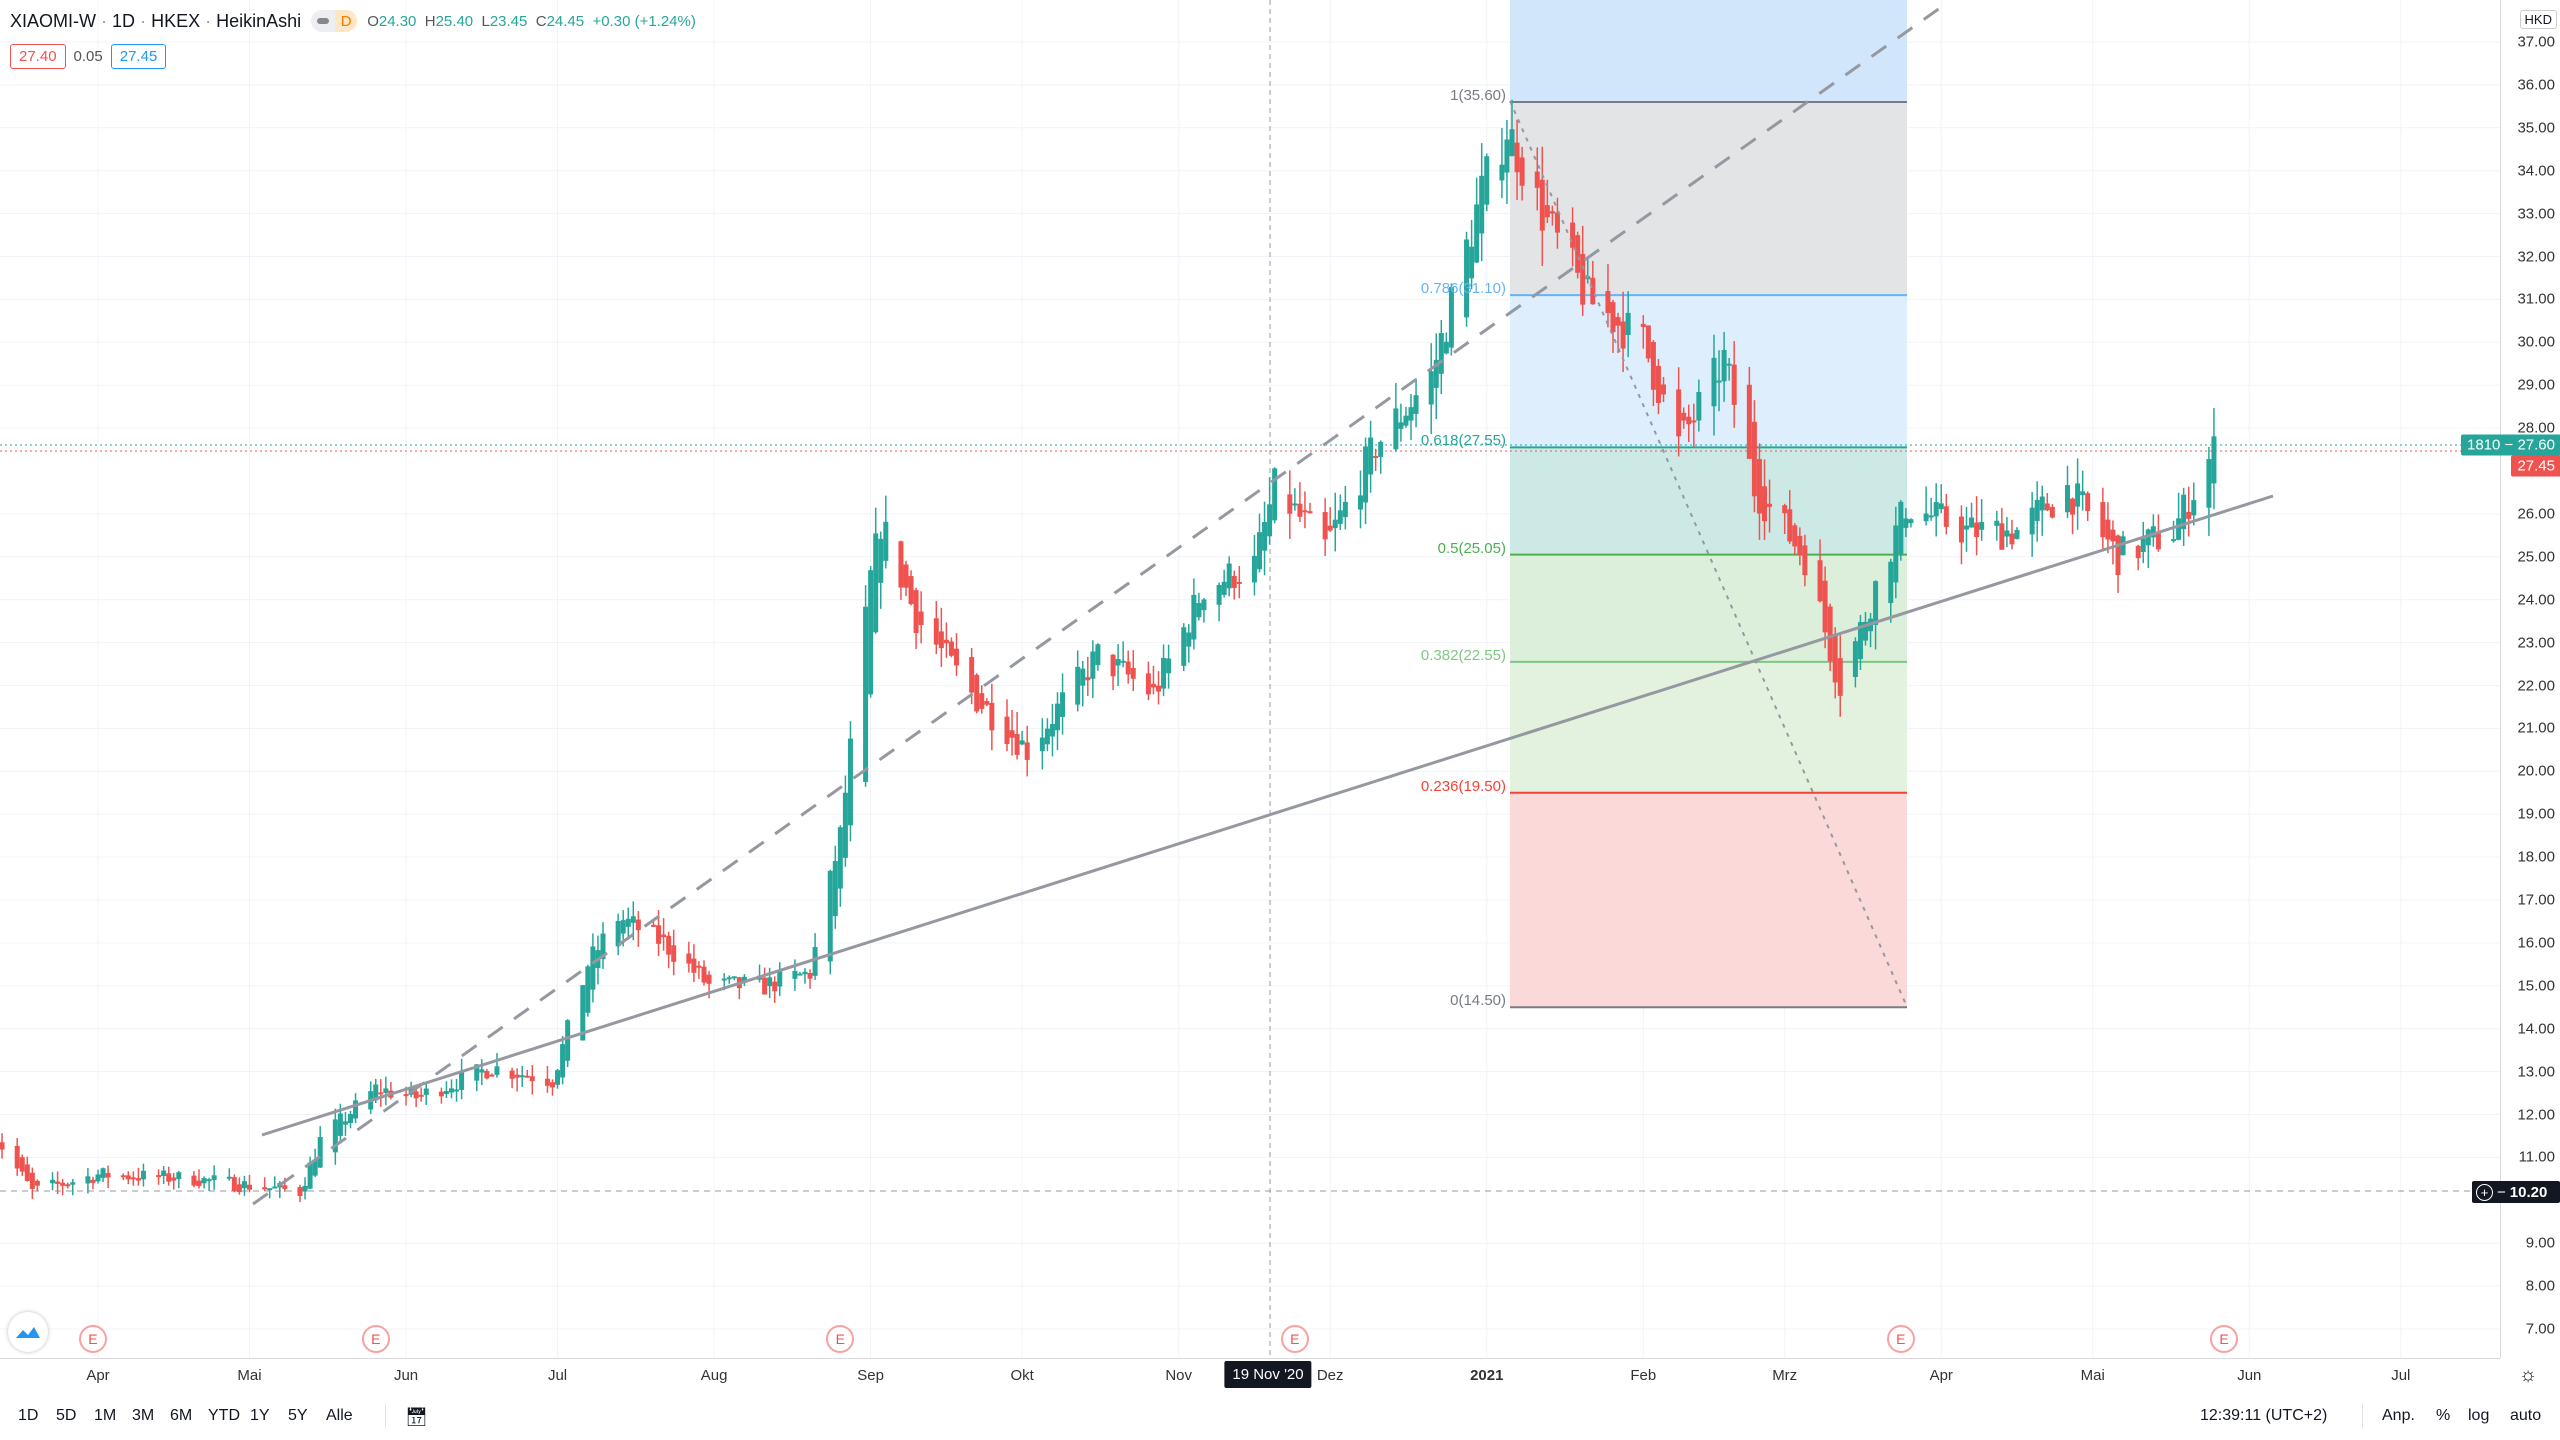 The width and height of the screenshot is (2560, 1440). I want to click on range-button-3m: 3M, so click(143, 1415).